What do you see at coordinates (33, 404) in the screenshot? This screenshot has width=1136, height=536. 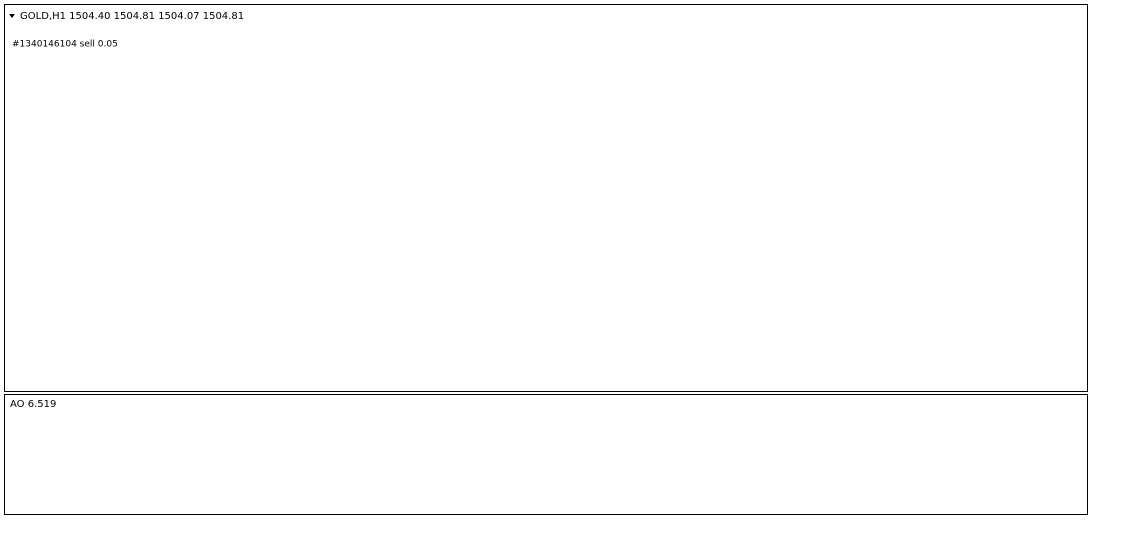 I see `ao-label: AO 6.519` at bounding box center [33, 404].